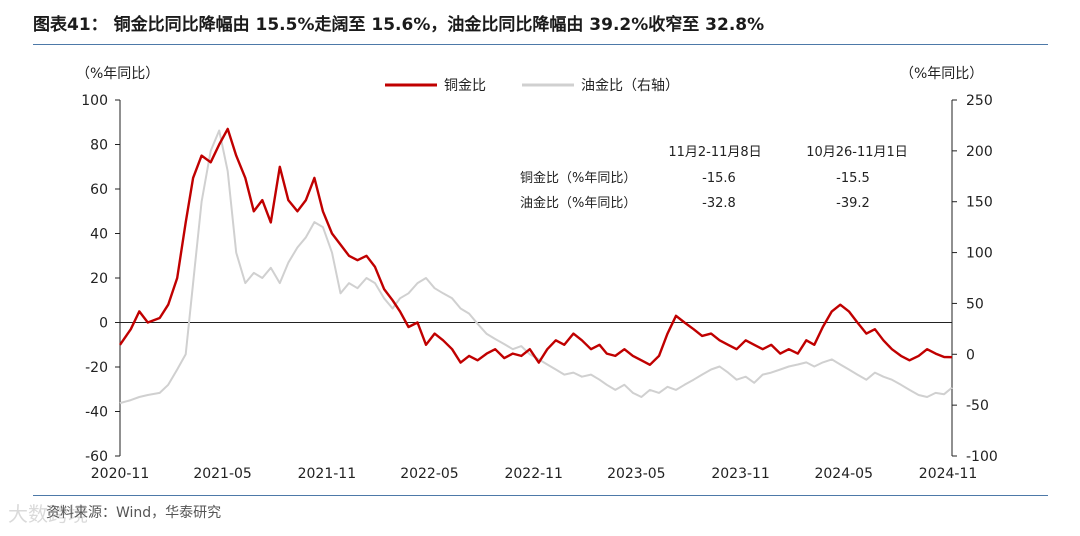  I want to click on left-axis-unit: （%年同比）, so click(117, 74).